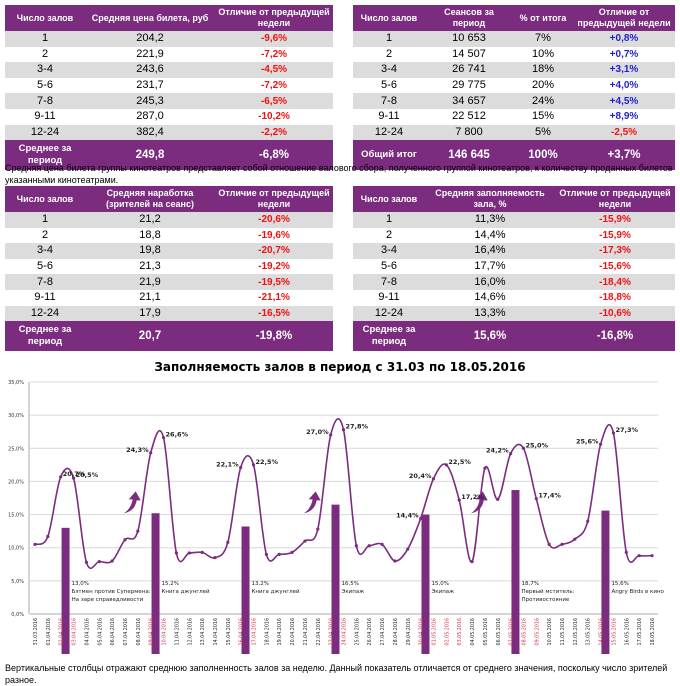 The image size is (680, 686). What do you see at coordinates (16, 416) in the screenshot?
I see `y-tick-label: 30,0%` at bounding box center [16, 416].